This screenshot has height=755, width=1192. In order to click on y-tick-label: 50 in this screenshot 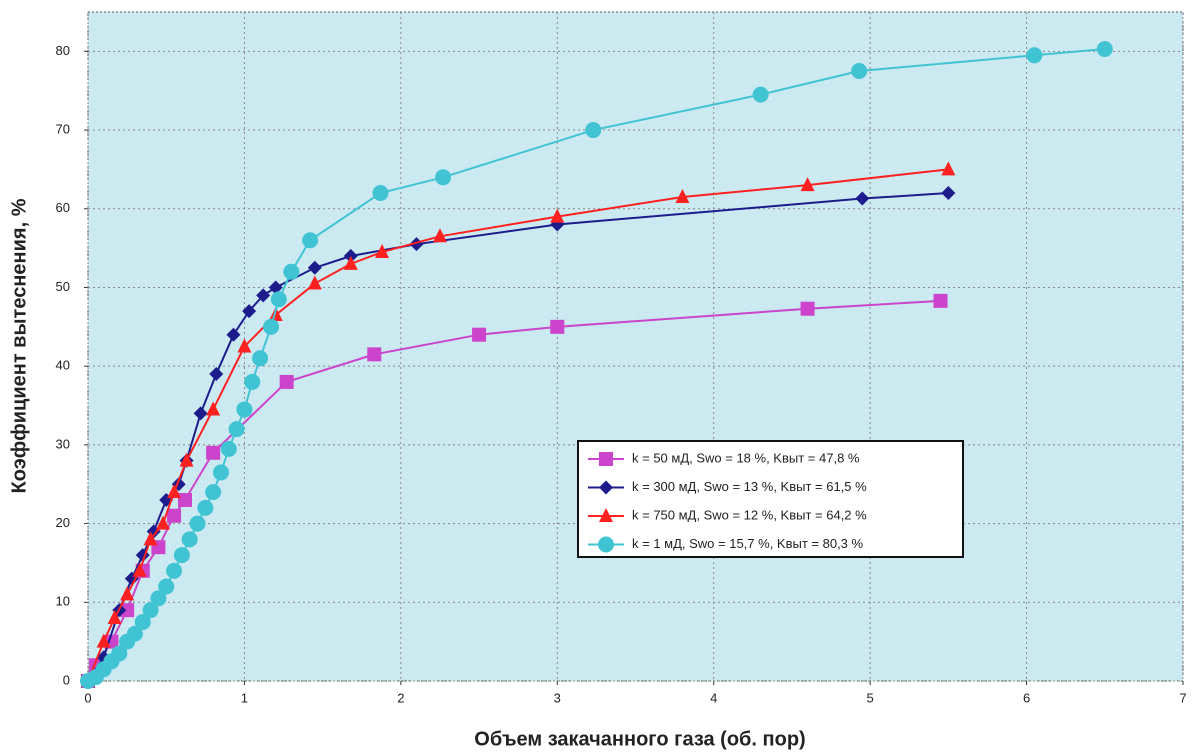, I will do `click(63, 286)`.